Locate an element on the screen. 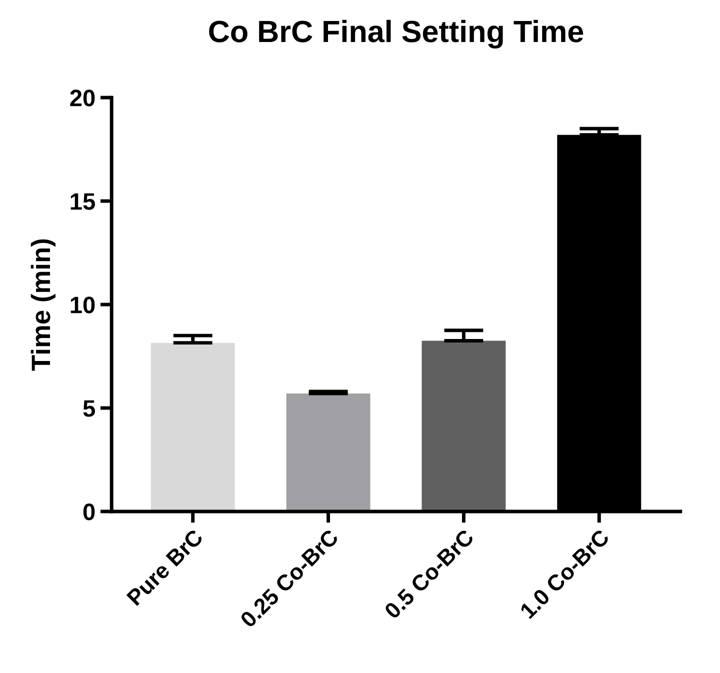  chart-title: Co BrC Final Setting Time is located at coordinates (396, 34).